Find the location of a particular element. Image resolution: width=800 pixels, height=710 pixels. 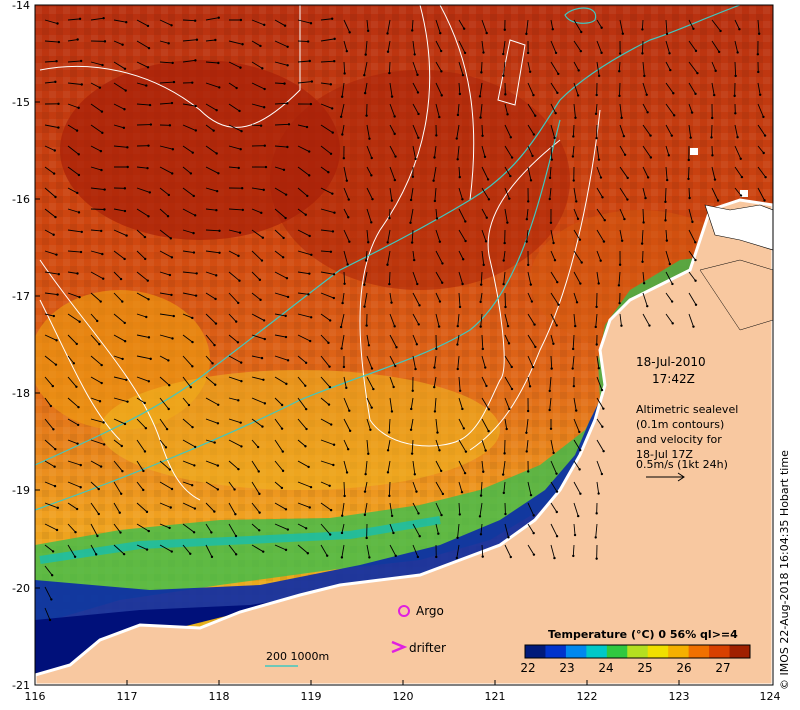

colorbar-tick: 22 is located at coordinates (528, 668).